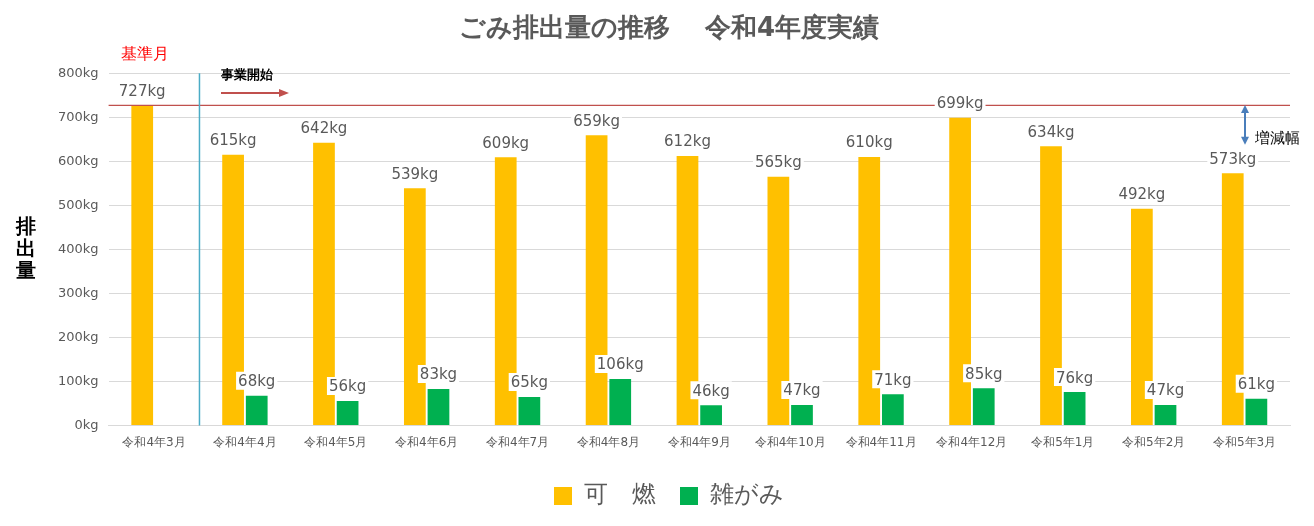 The image size is (1314, 526). I want to click on y-tick-label: 600kg, so click(78, 160).